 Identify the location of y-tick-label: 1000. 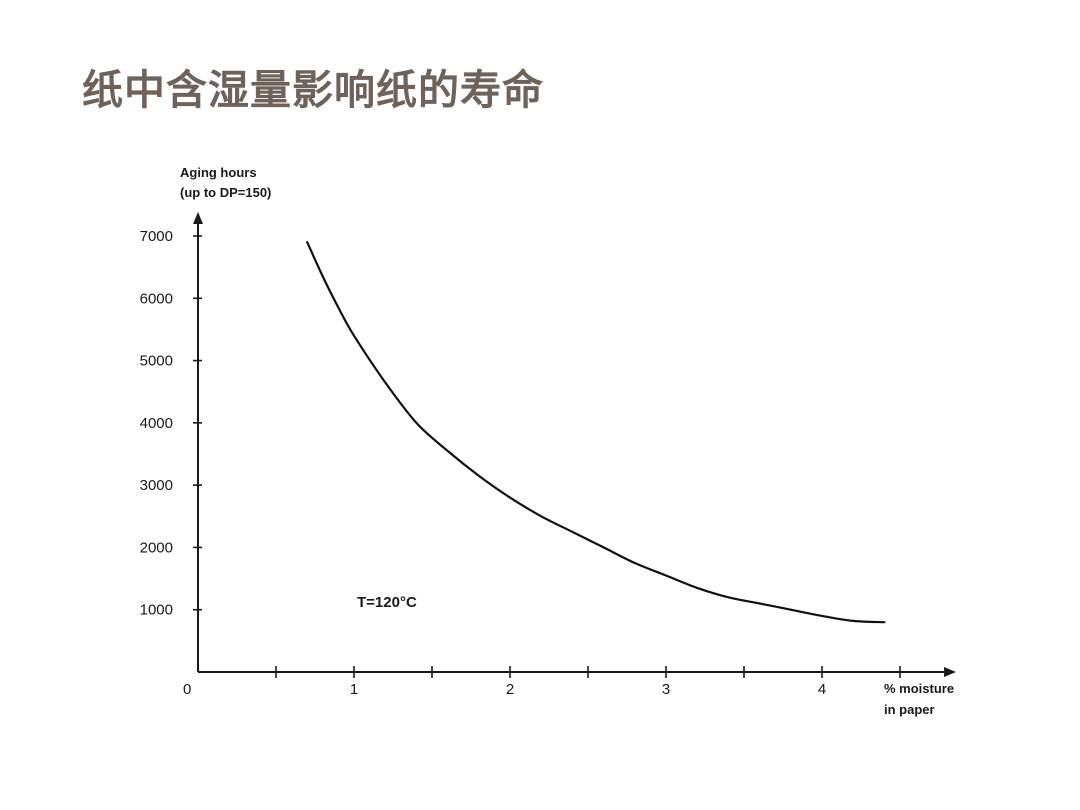
(156, 610).